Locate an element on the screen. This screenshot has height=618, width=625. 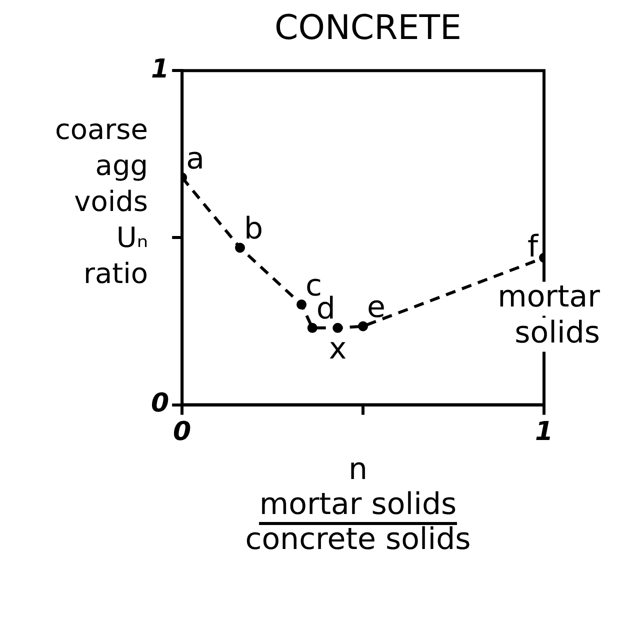
y-axis-title: coarse agg voids Uₙ ratio is located at coordinates (101, 202).